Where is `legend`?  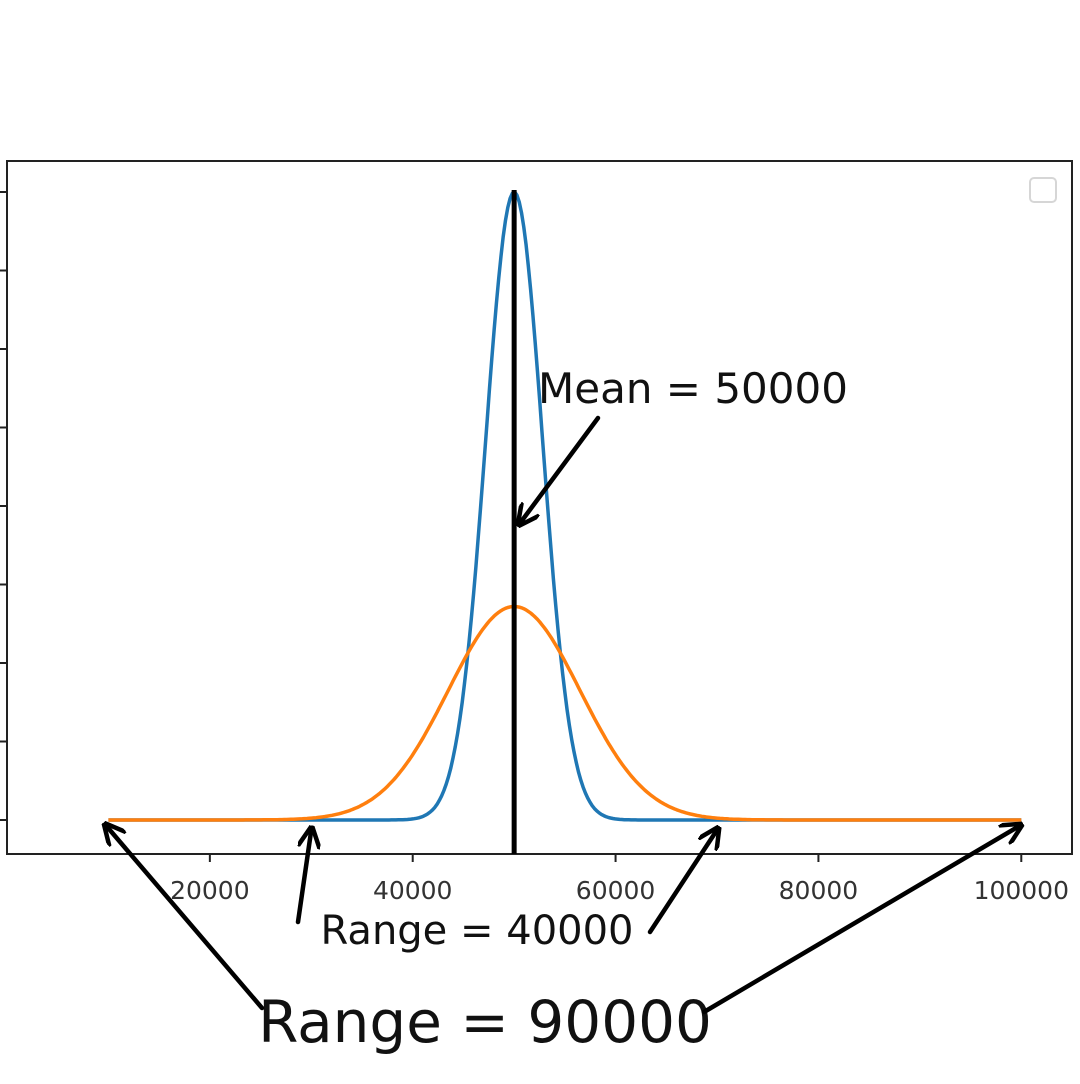
legend is located at coordinates (1043, 190).